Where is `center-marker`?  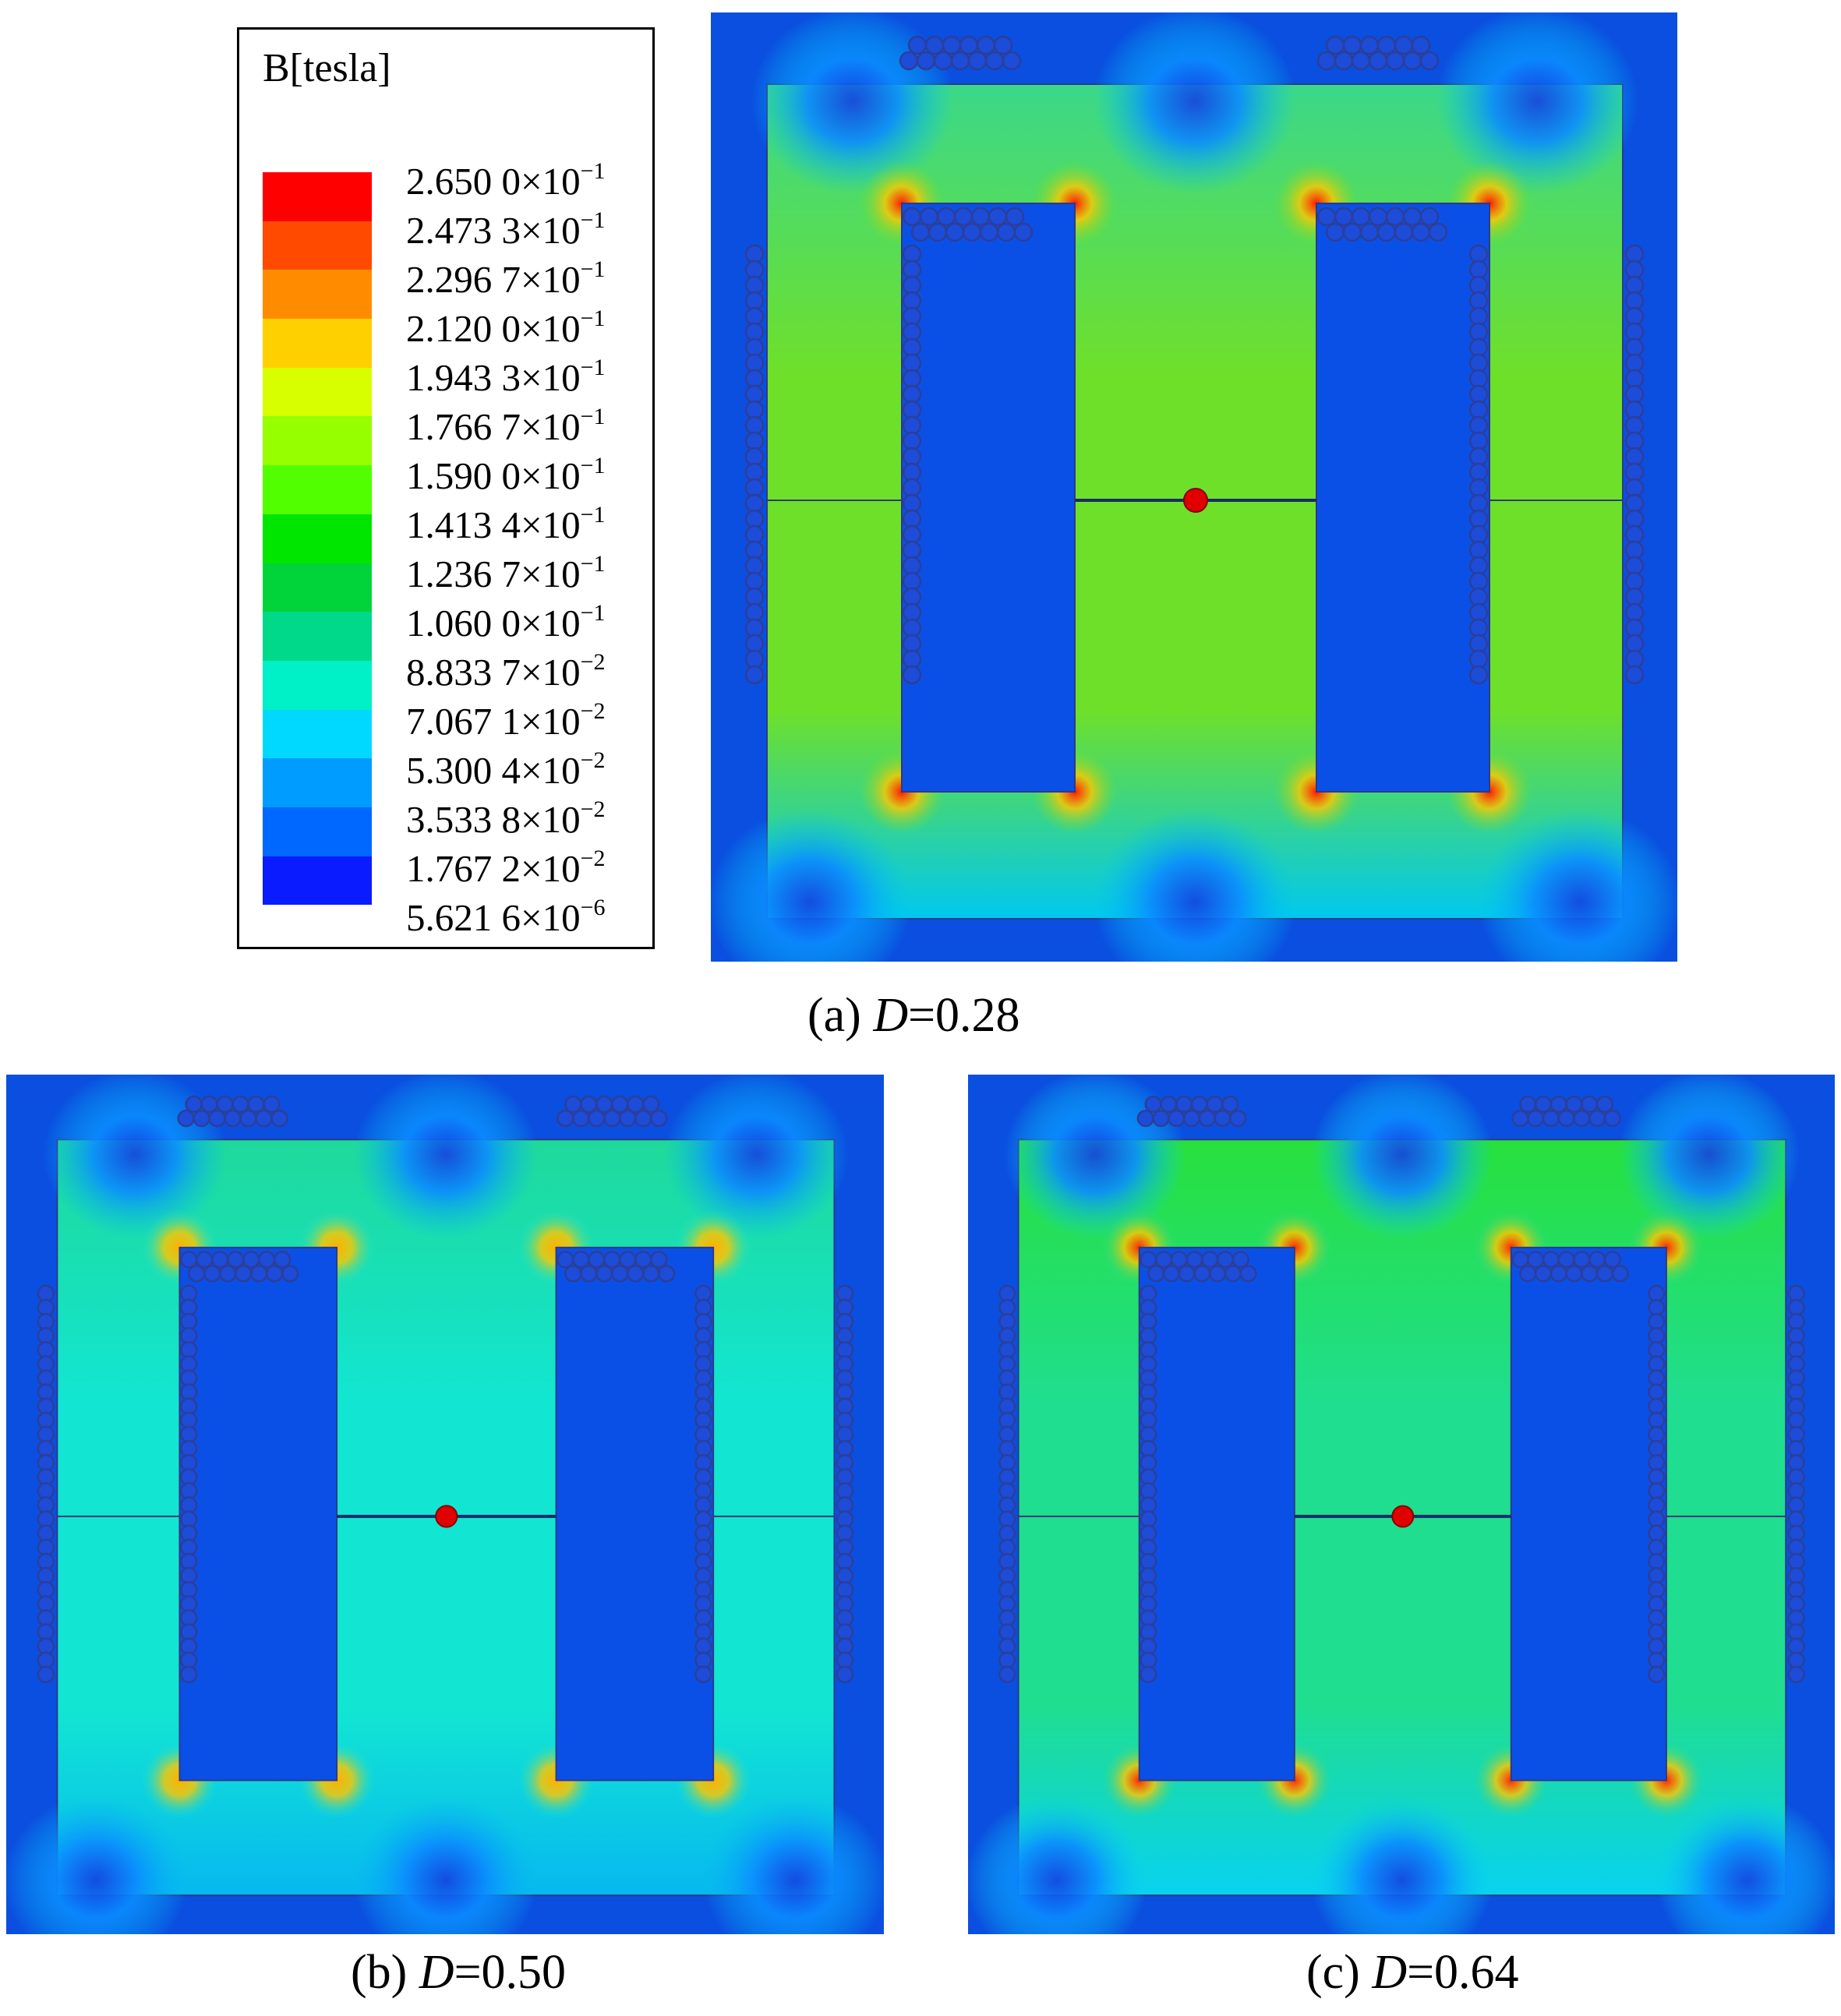
center-marker is located at coordinates (1195, 500).